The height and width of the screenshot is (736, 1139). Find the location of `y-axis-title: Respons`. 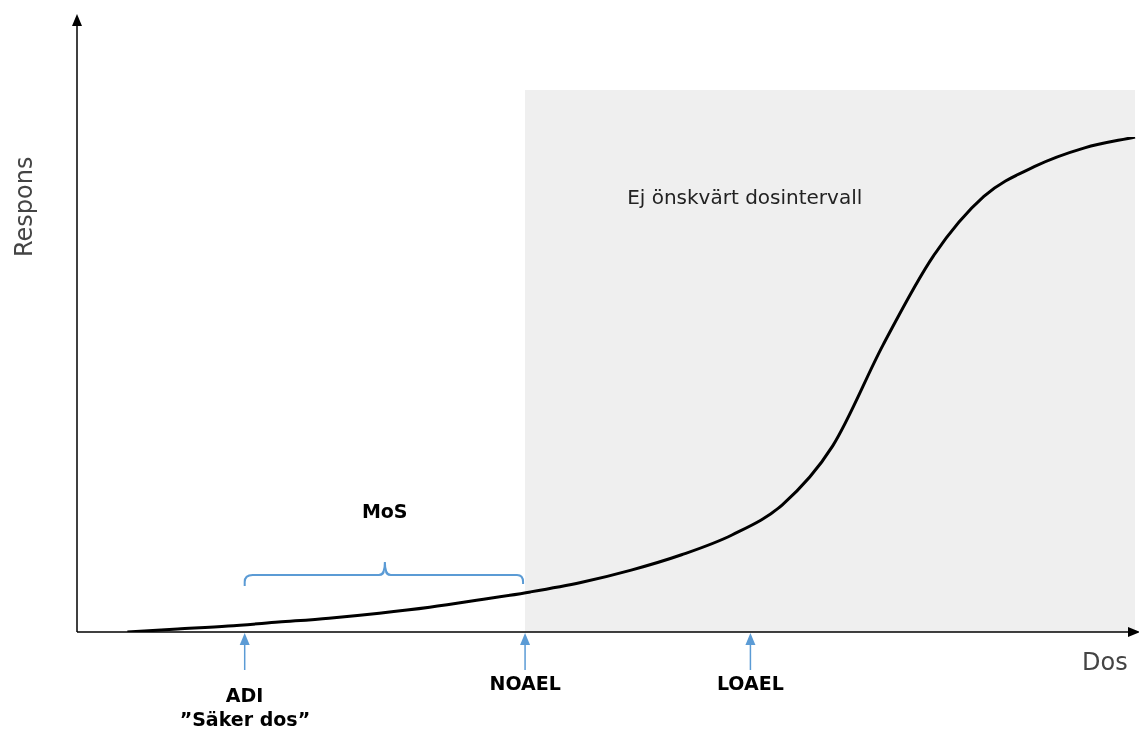

y-axis-title: Respons is located at coordinates (24, 206).